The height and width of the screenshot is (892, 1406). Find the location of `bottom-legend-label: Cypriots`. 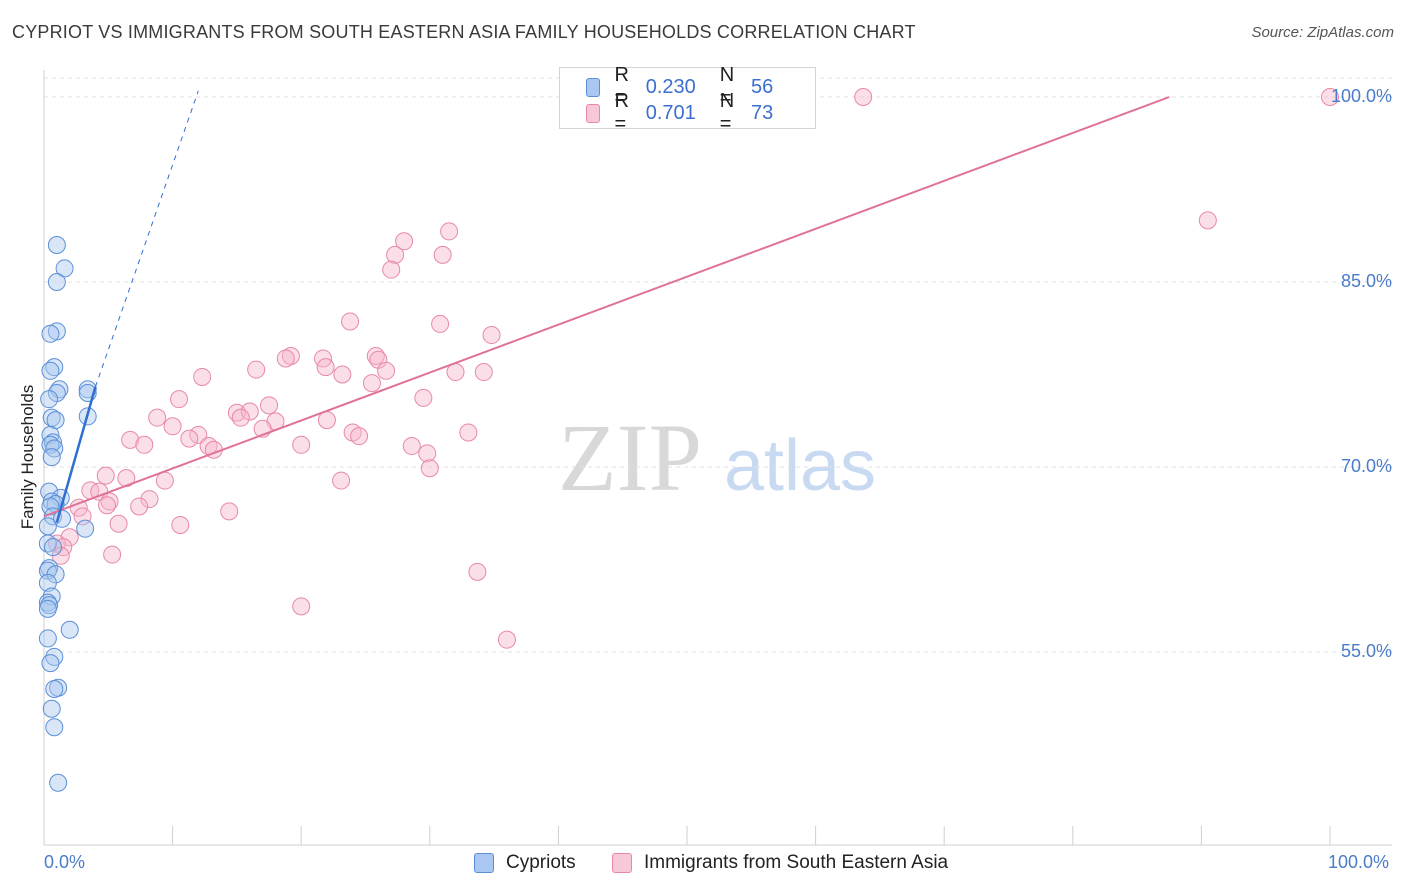

bottom-legend-label: Cypriots is located at coordinates (541, 862).